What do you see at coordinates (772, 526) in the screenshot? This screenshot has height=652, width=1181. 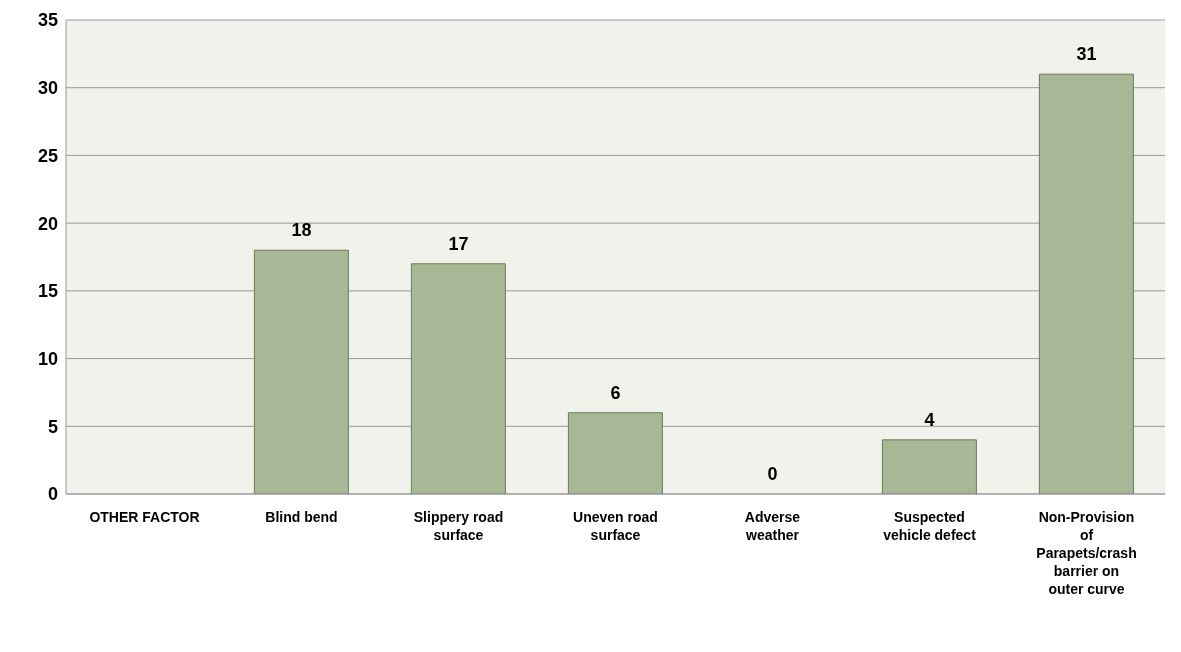 I see `x-tick-label: Adverse weather` at bounding box center [772, 526].